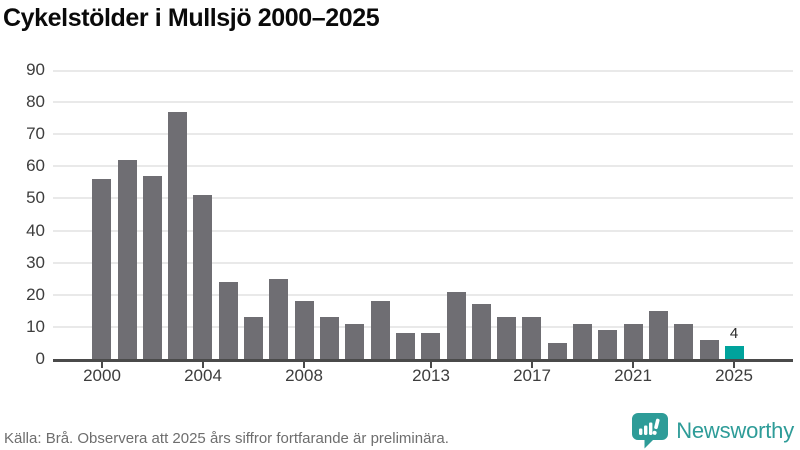  I want to click on x-axis-tick-2013, so click(431, 365).